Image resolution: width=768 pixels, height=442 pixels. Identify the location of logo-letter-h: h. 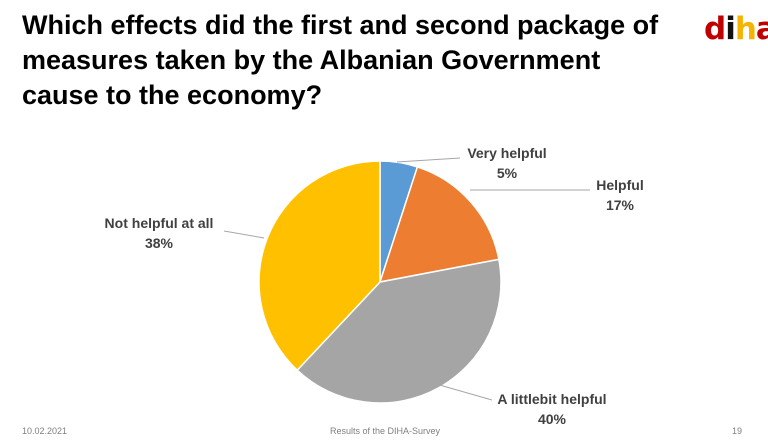
(745, 29).